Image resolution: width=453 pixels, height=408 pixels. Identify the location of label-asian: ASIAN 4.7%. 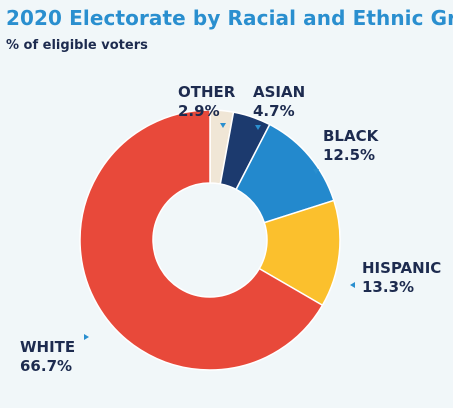
(279, 101).